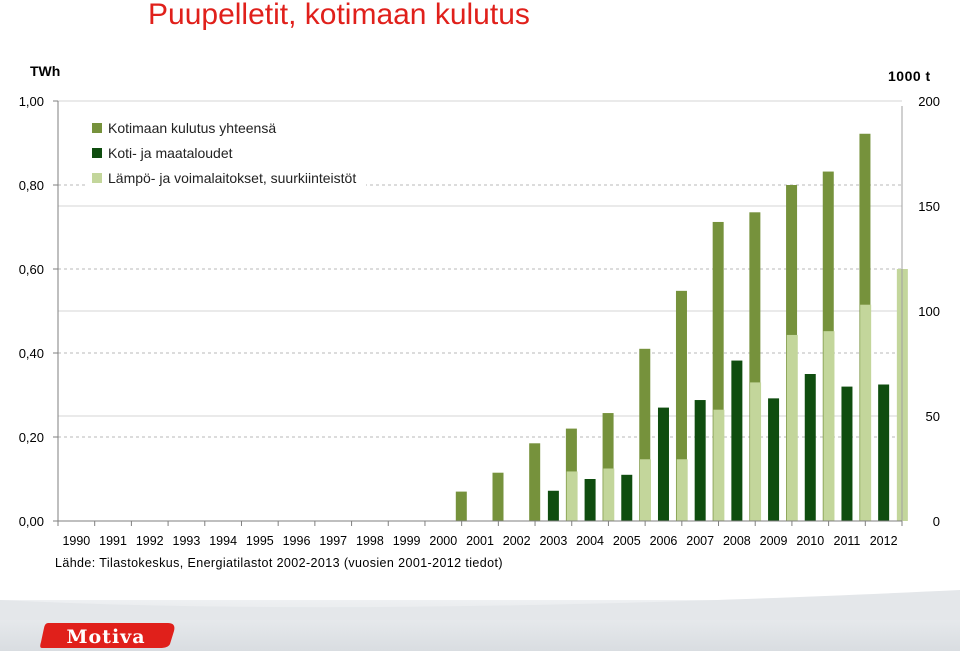 The image size is (960, 651). Describe the element at coordinates (829, 426) in the screenshot. I see `bar-heat-2010` at that location.